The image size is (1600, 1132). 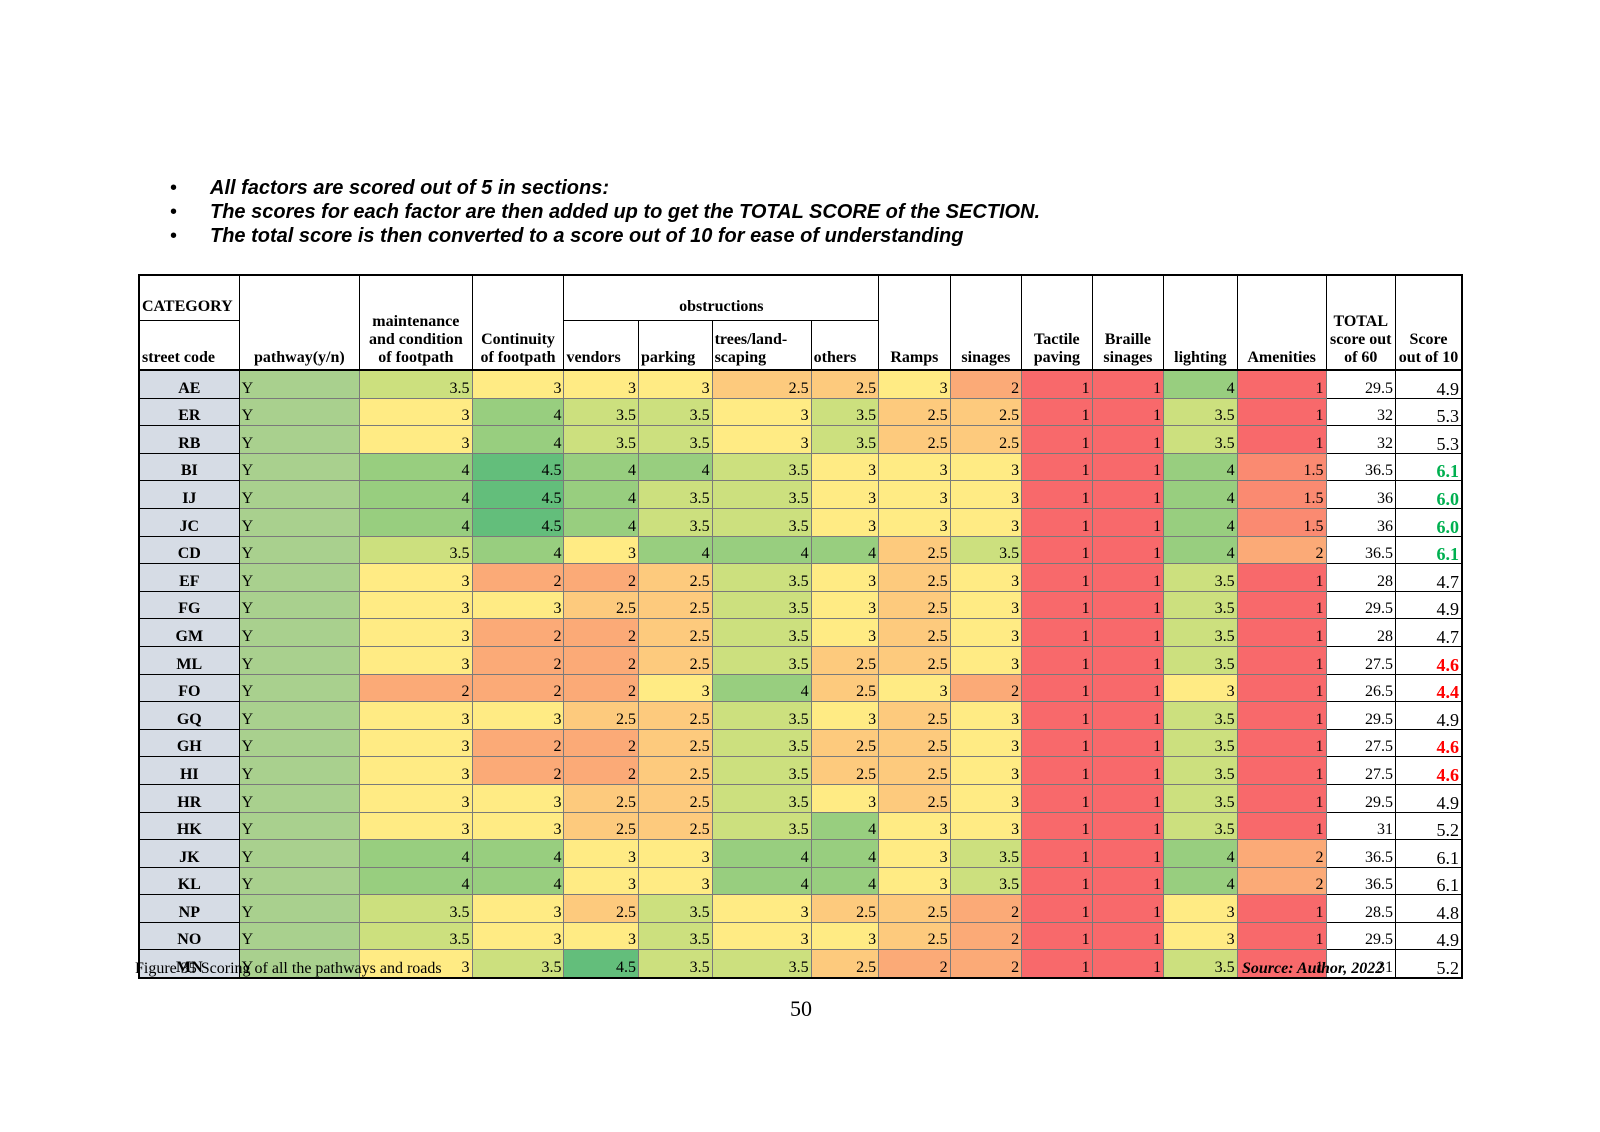 I want to click on factor-score-cell: 1.5, so click(x=1281, y=494).